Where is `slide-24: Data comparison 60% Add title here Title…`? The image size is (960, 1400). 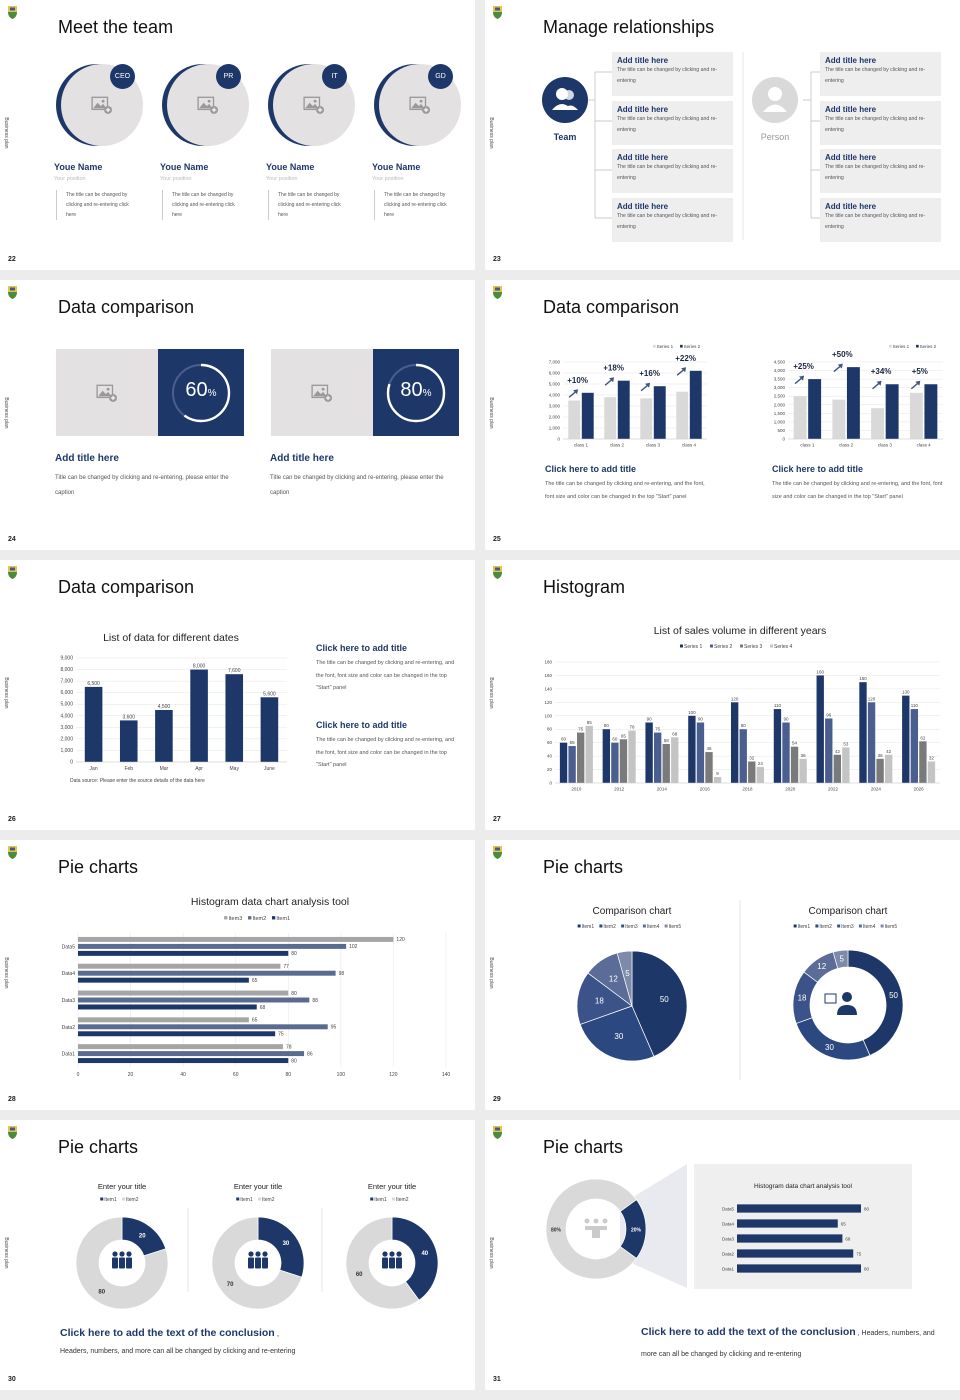 slide-24: Data comparison 60% Add title here Title… is located at coordinates (237, 415).